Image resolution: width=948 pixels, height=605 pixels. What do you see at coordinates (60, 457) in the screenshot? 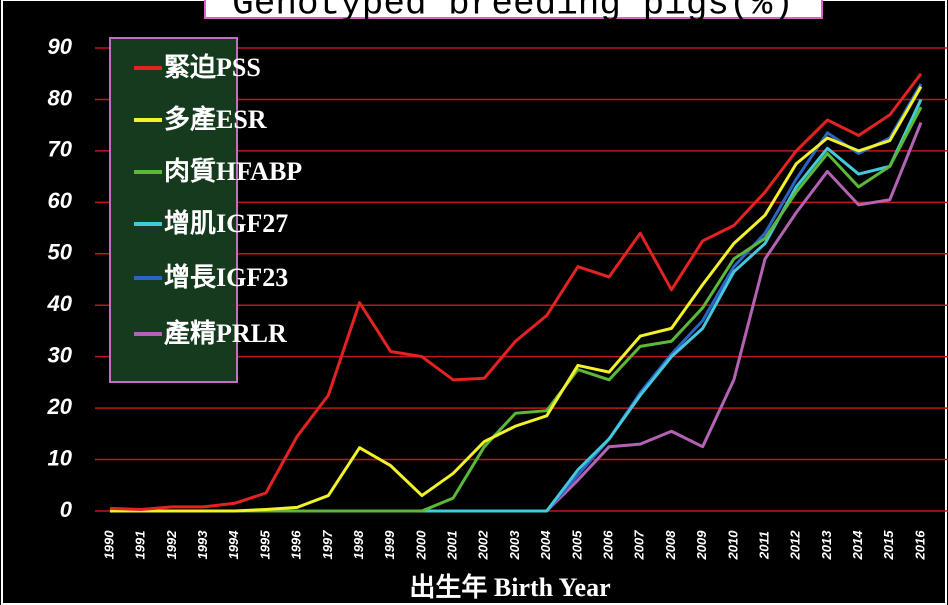
I see `y-tick-label: 10` at bounding box center [60, 457].